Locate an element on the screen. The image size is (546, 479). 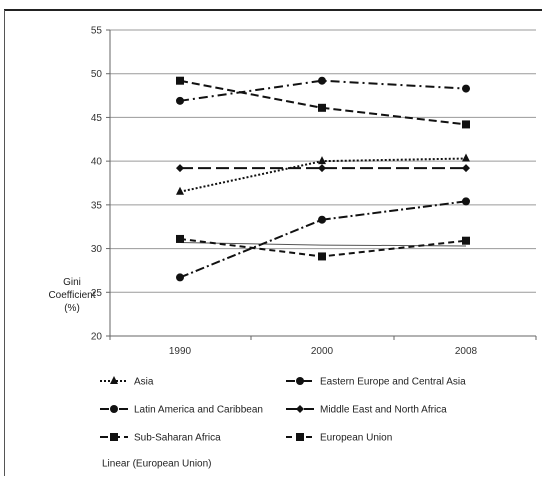
data-point-sub-saharan-africa-2008 is located at coordinates (466, 124).